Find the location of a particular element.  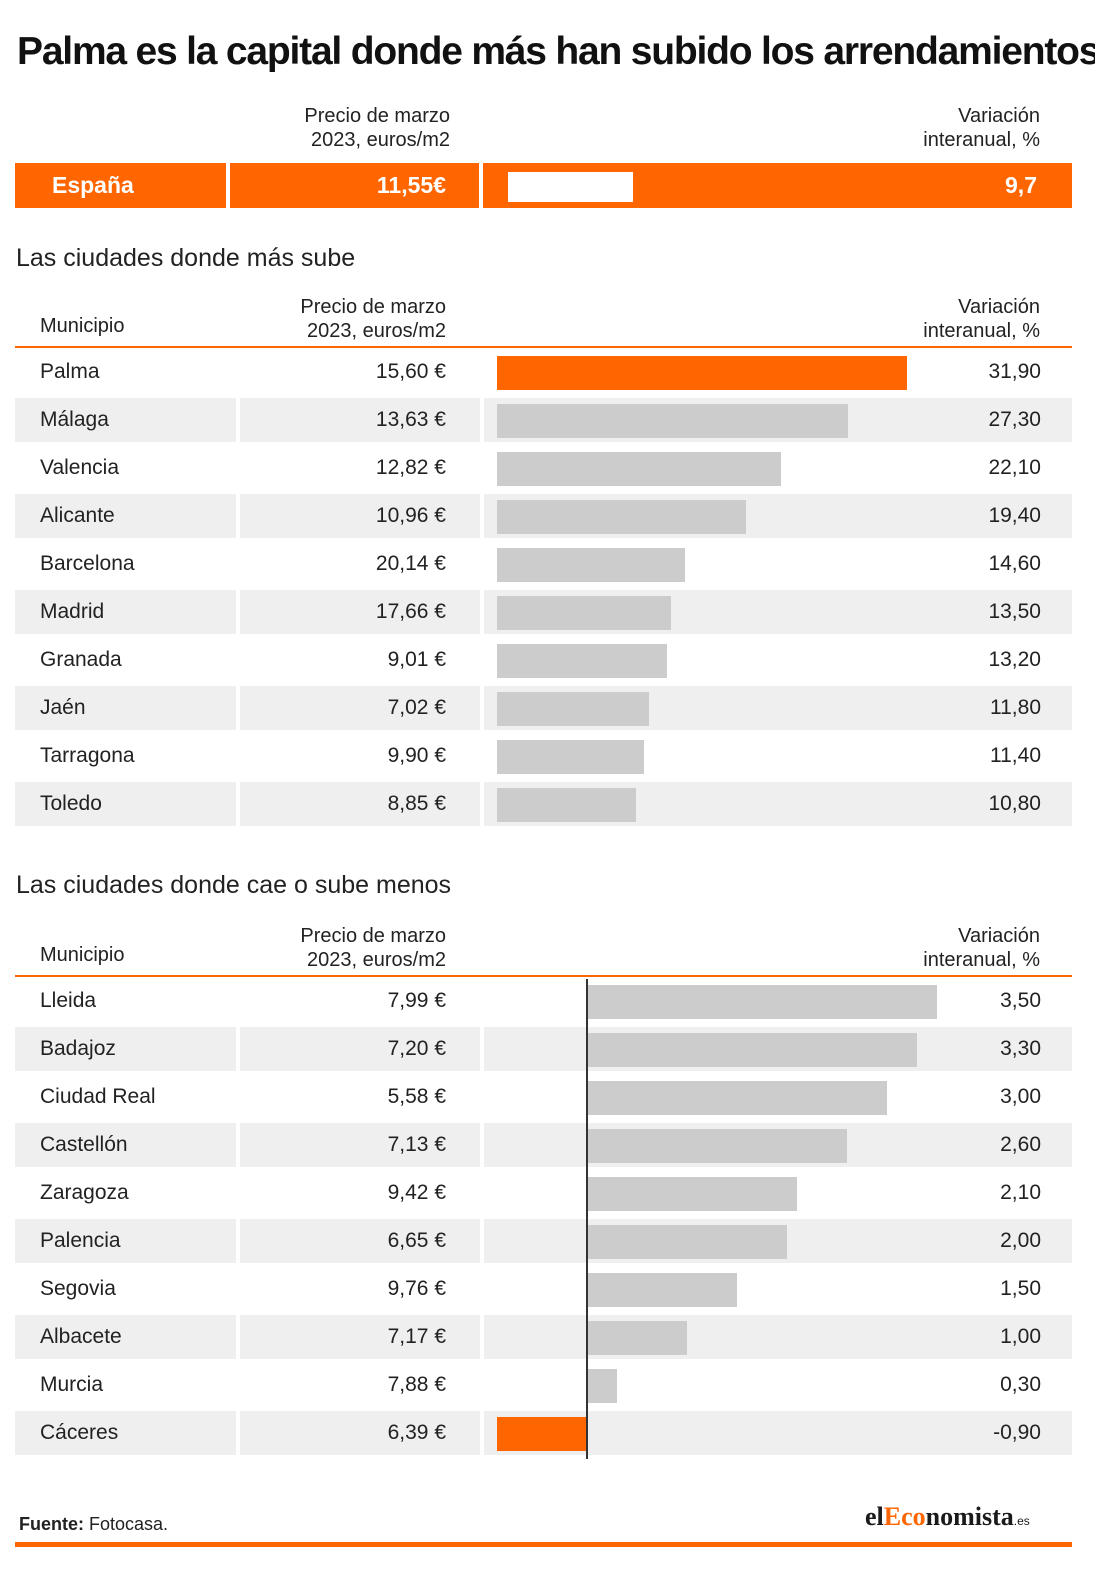

table-row: Badajoz 7,20 € 3,30 is located at coordinates (543, 1049).